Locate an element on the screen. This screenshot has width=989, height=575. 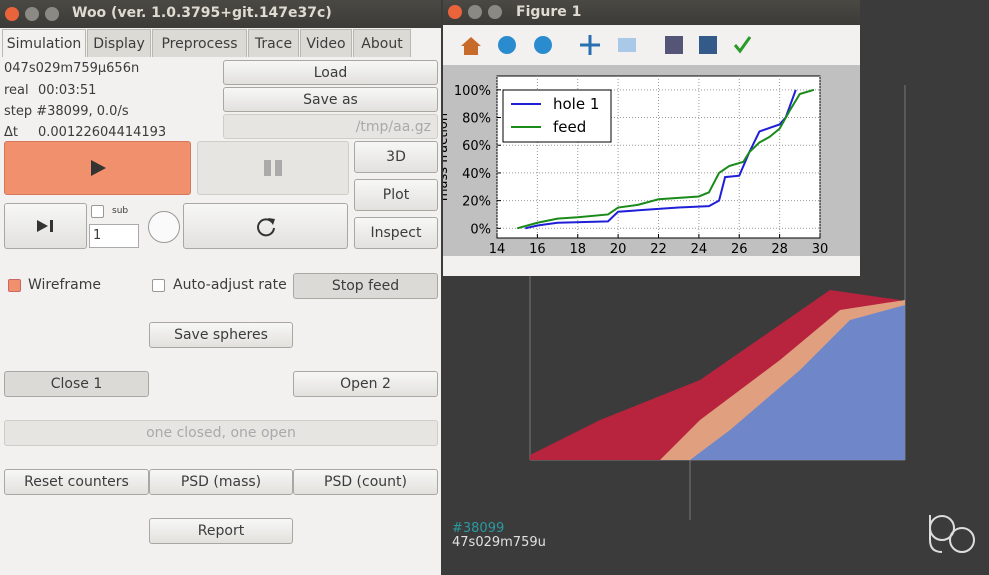
psd-count-button: PSD (count) is located at coordinates (365, 482).